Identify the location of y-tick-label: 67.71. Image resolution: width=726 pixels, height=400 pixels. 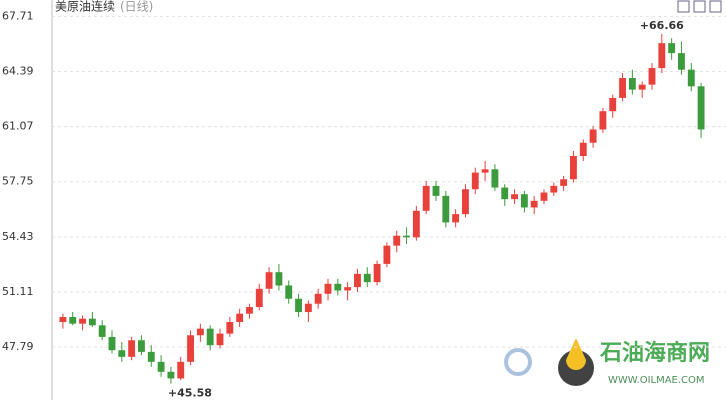
(18, 15).